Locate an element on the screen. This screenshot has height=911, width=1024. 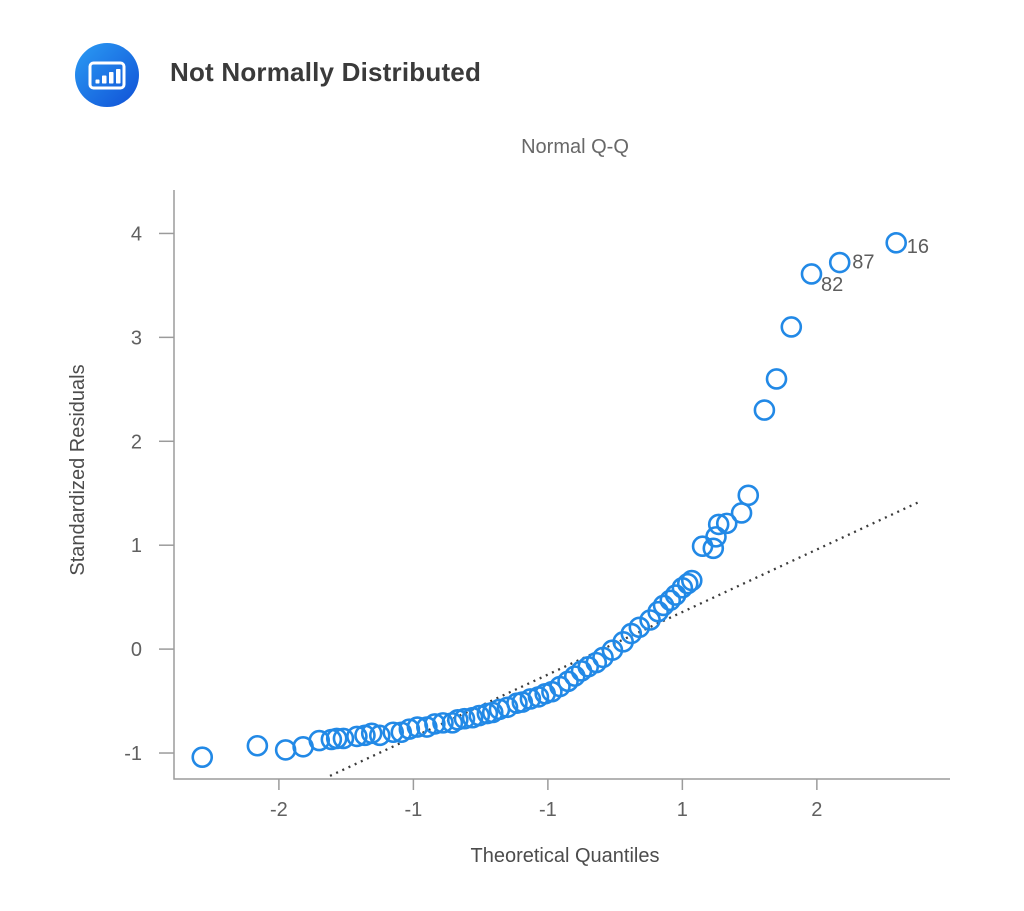
y-tick-label: 1 is located at coordinates (136, 546).